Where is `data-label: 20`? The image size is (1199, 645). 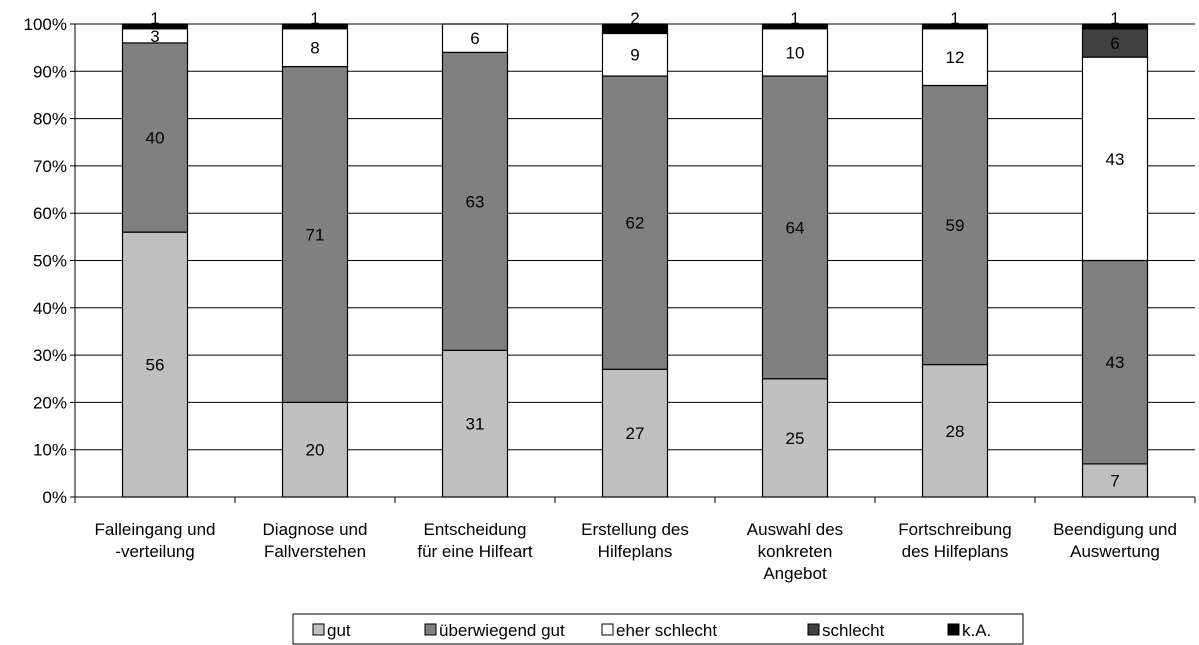 data-label: 20 is located at coordinates (315, 450).